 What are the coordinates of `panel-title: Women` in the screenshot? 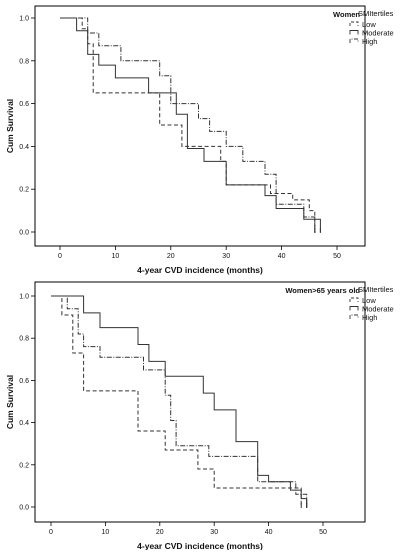 It's located at (346, 14).